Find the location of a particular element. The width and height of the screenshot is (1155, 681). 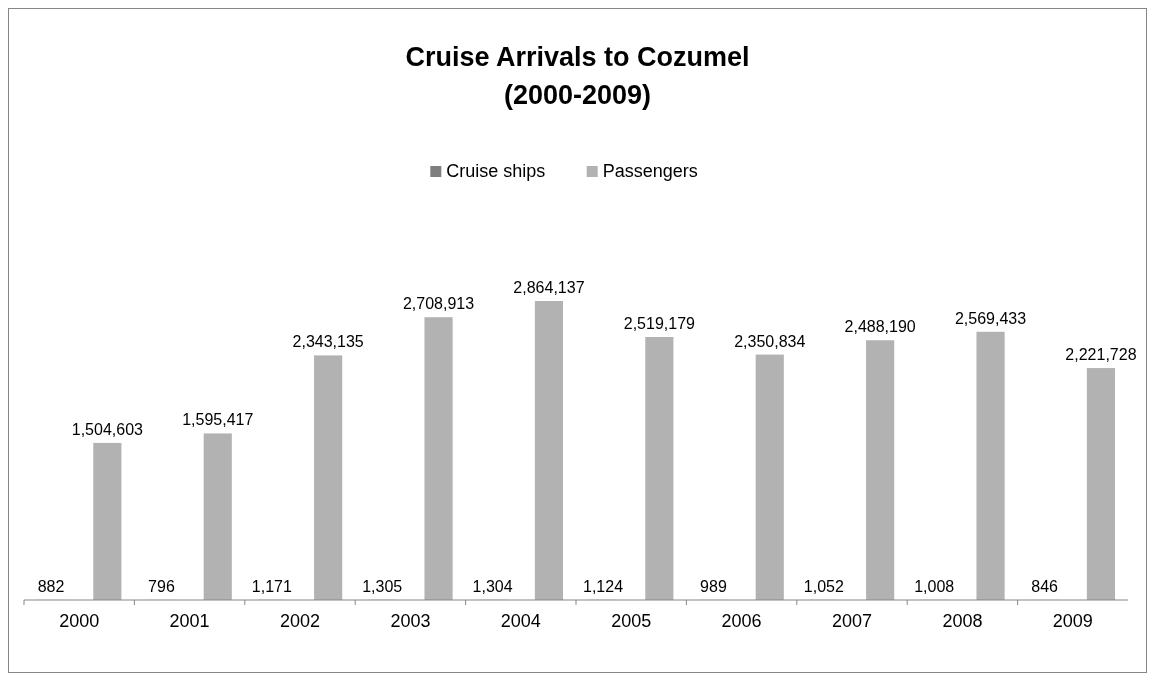

data-label: 1,595,417 is located at coordinates (218, 420).